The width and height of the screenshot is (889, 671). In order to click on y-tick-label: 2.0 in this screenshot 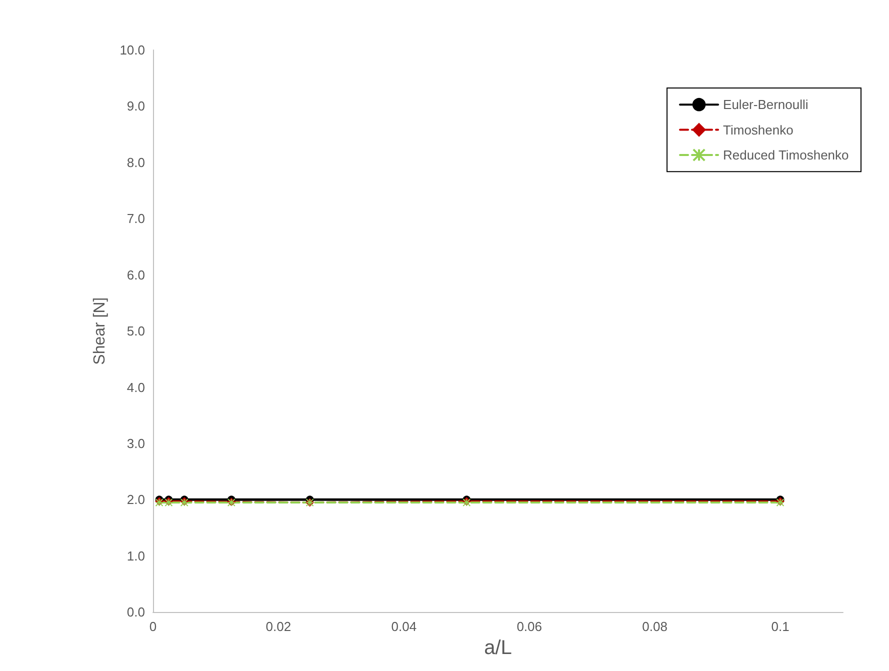, I will do `click(135, 500)`.